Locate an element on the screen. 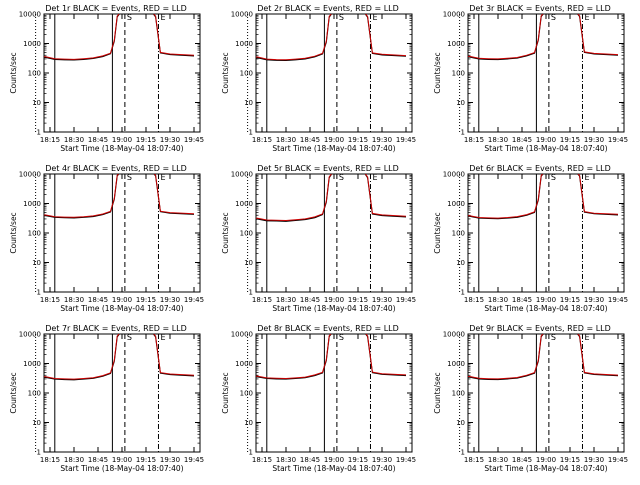 The height and width of the screenshot is (485, 640). chart-title: Det 7r BLACK = Events, RED = LLD is located at coordinates (116, 328).